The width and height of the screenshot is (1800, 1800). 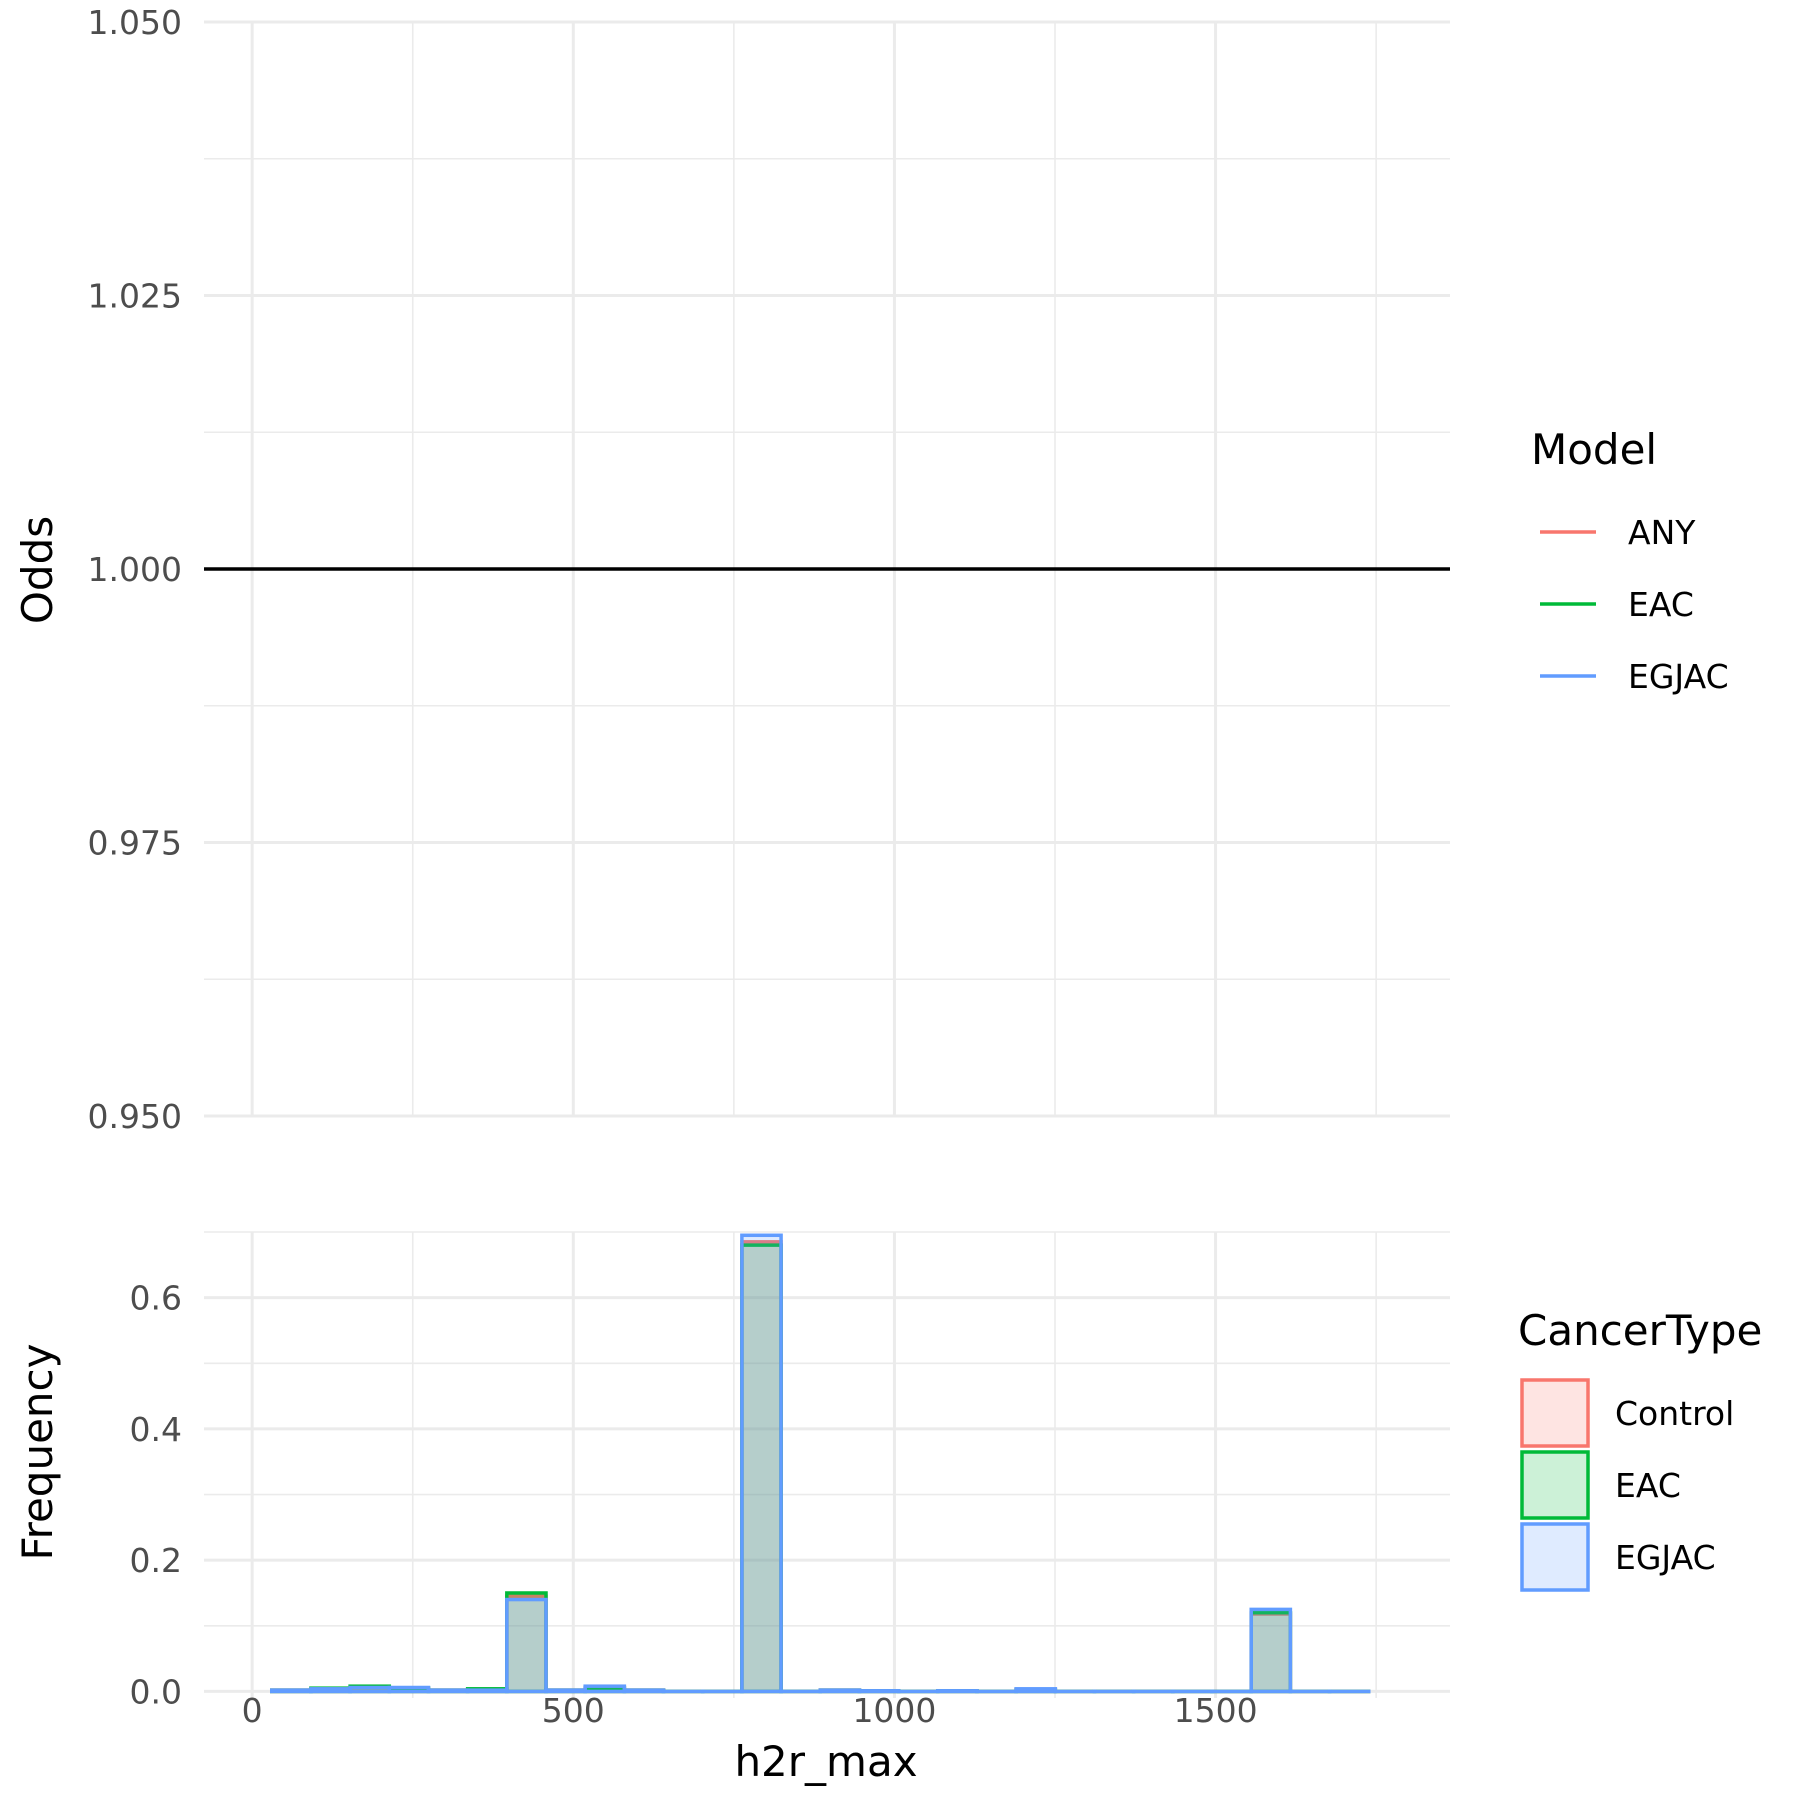 What do you see at coordinates (1665, 1557) in the screenshot?
I see `cancertype-legend-label-egjac: EGJAC` at bounding box center [1665, 1557].